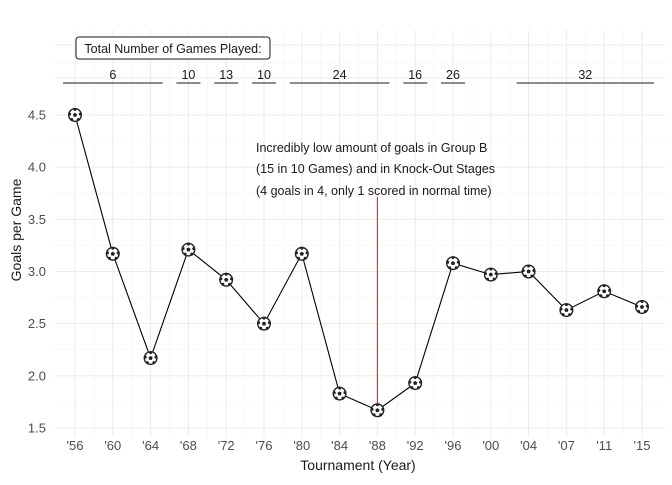  What do you see at coordinates (37, 167) in the screenshot?
I see `y-tick-label: 4.0` at bounding box center [37, 167].